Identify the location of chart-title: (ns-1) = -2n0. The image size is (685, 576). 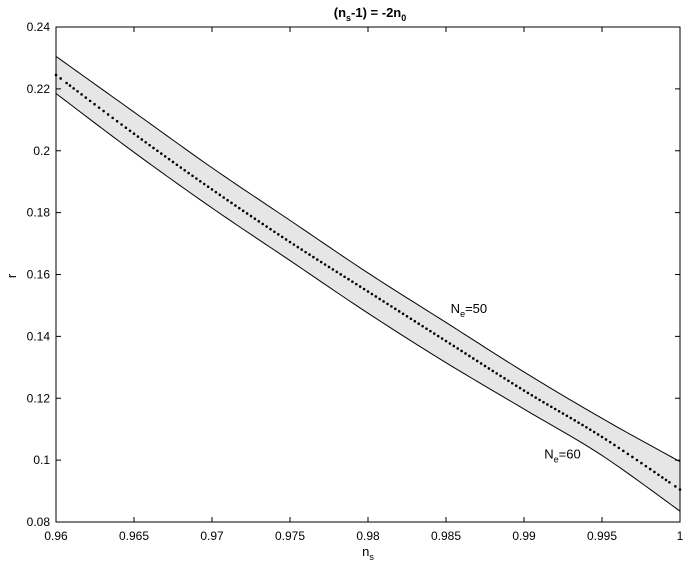
(370, 14).